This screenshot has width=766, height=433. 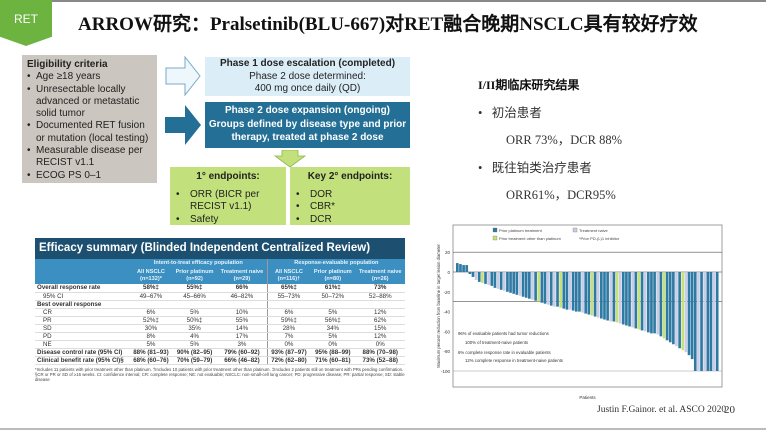 I want to click on column-header: Treatment naive (n=29), so click(x=242, y=276).